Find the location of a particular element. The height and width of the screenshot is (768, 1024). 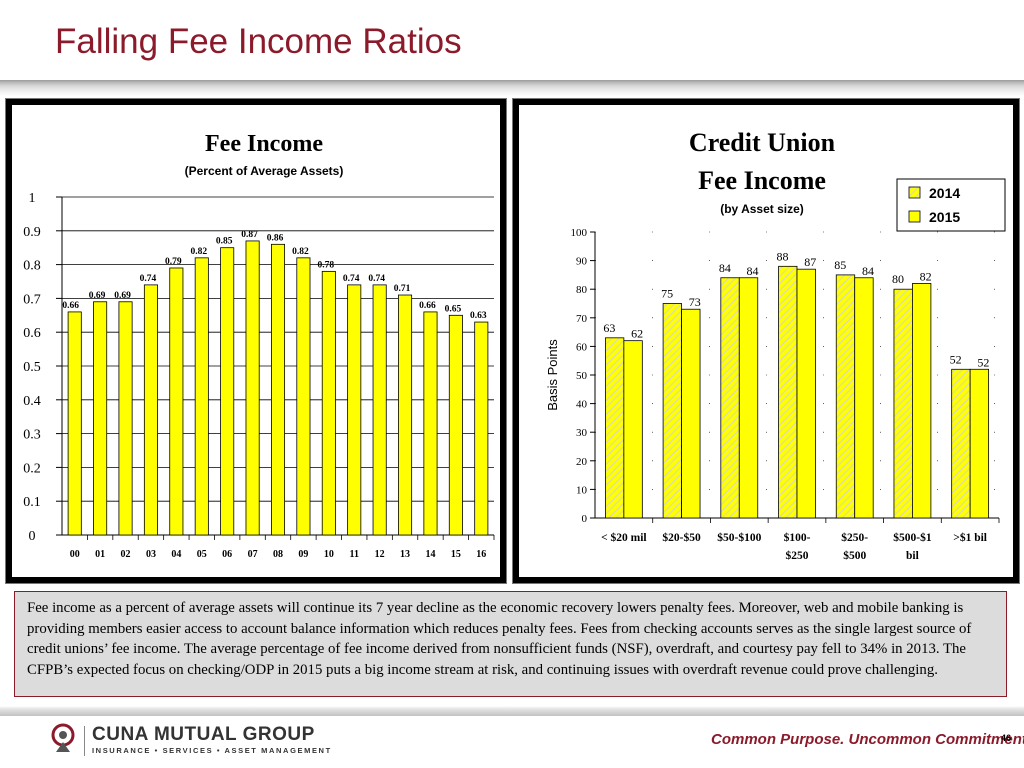

x-tick-label: 04 is located at coordinates (176, 554).